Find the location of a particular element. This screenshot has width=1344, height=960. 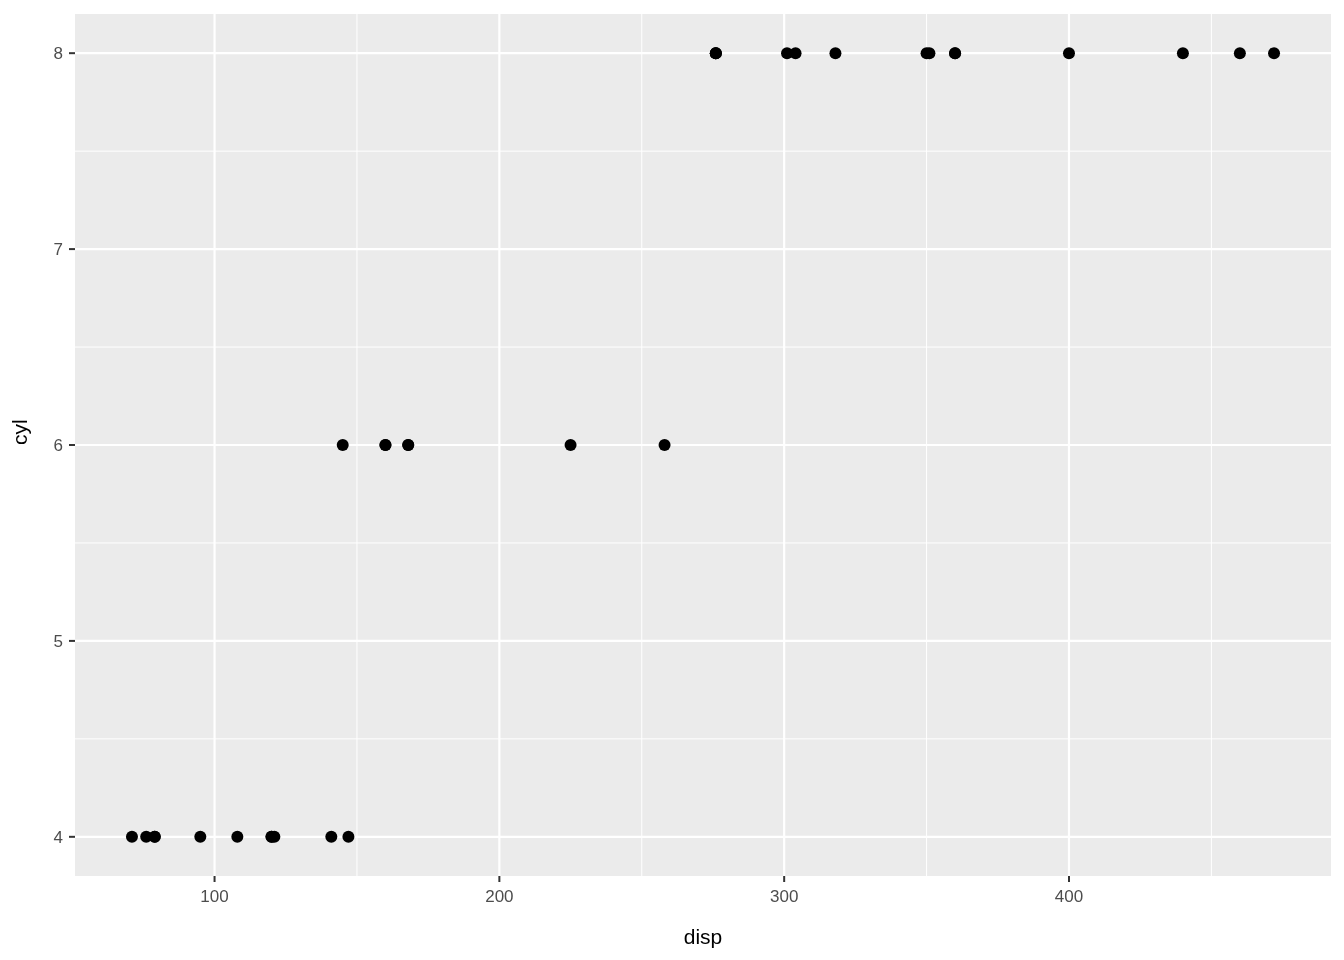

x-axis-title: disp is located at coordinates (703, 936).